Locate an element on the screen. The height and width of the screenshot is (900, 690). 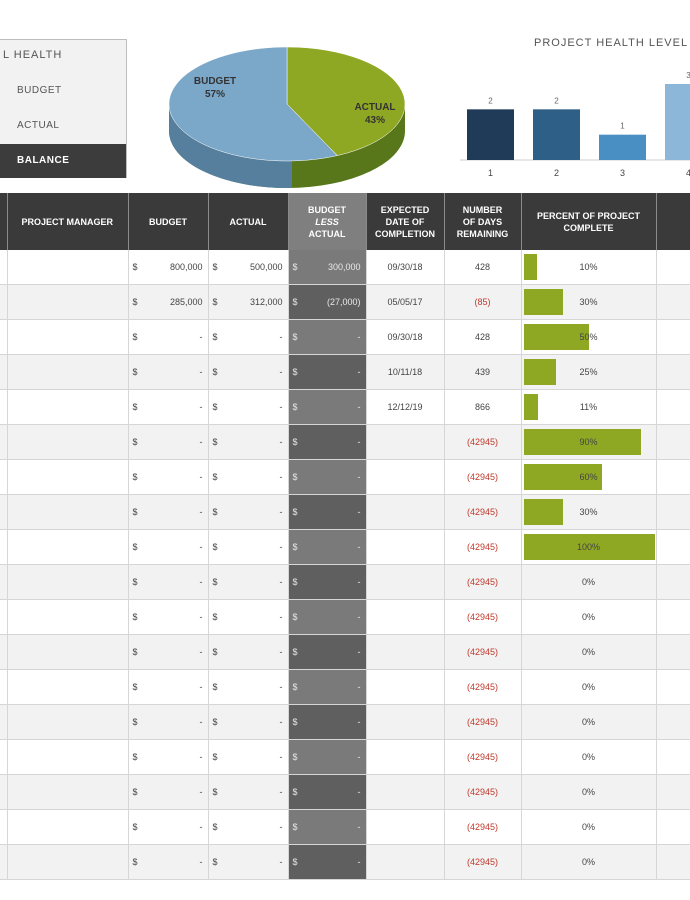
percent-cell: 11% is located at coordinates (589, 407).